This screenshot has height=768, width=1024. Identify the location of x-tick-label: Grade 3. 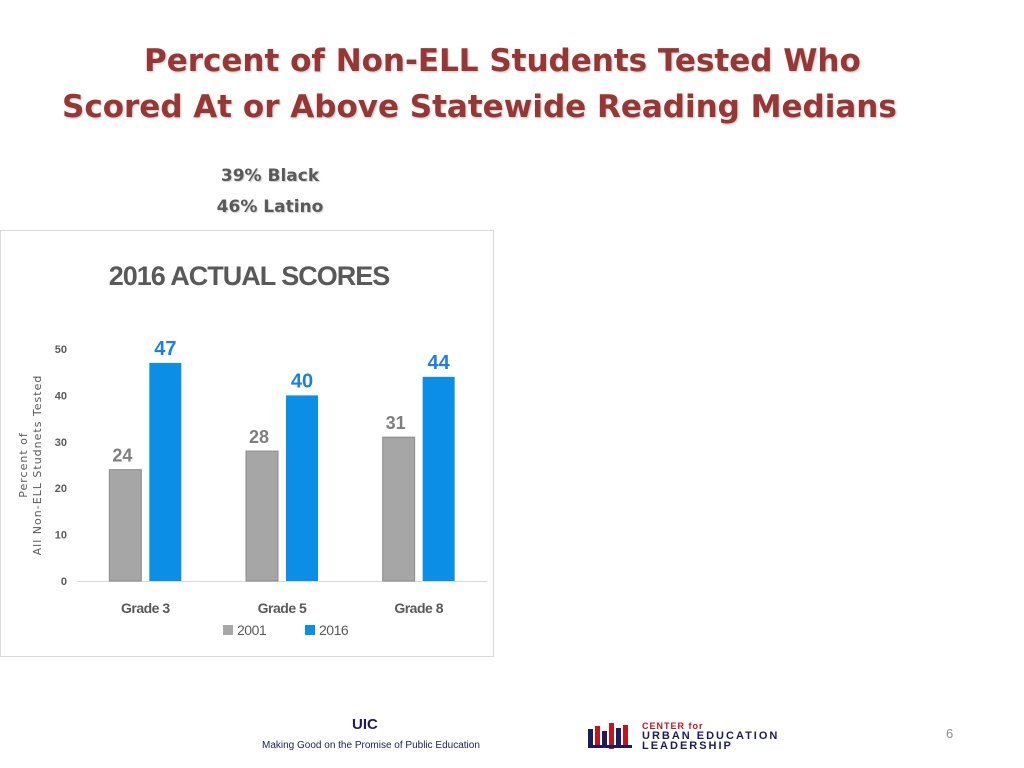
(145, 608).